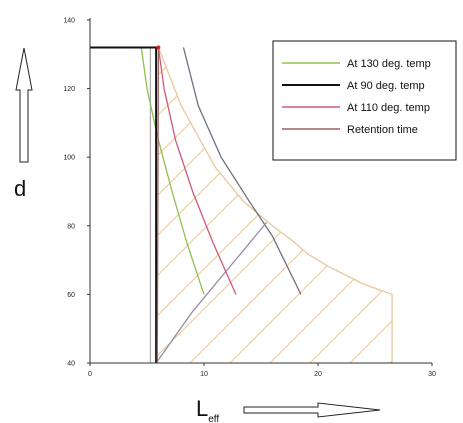  Describe the element at coordinates (386, 86) in the screenshot. I see `legend-label: At 90 deg. temp` at that location.